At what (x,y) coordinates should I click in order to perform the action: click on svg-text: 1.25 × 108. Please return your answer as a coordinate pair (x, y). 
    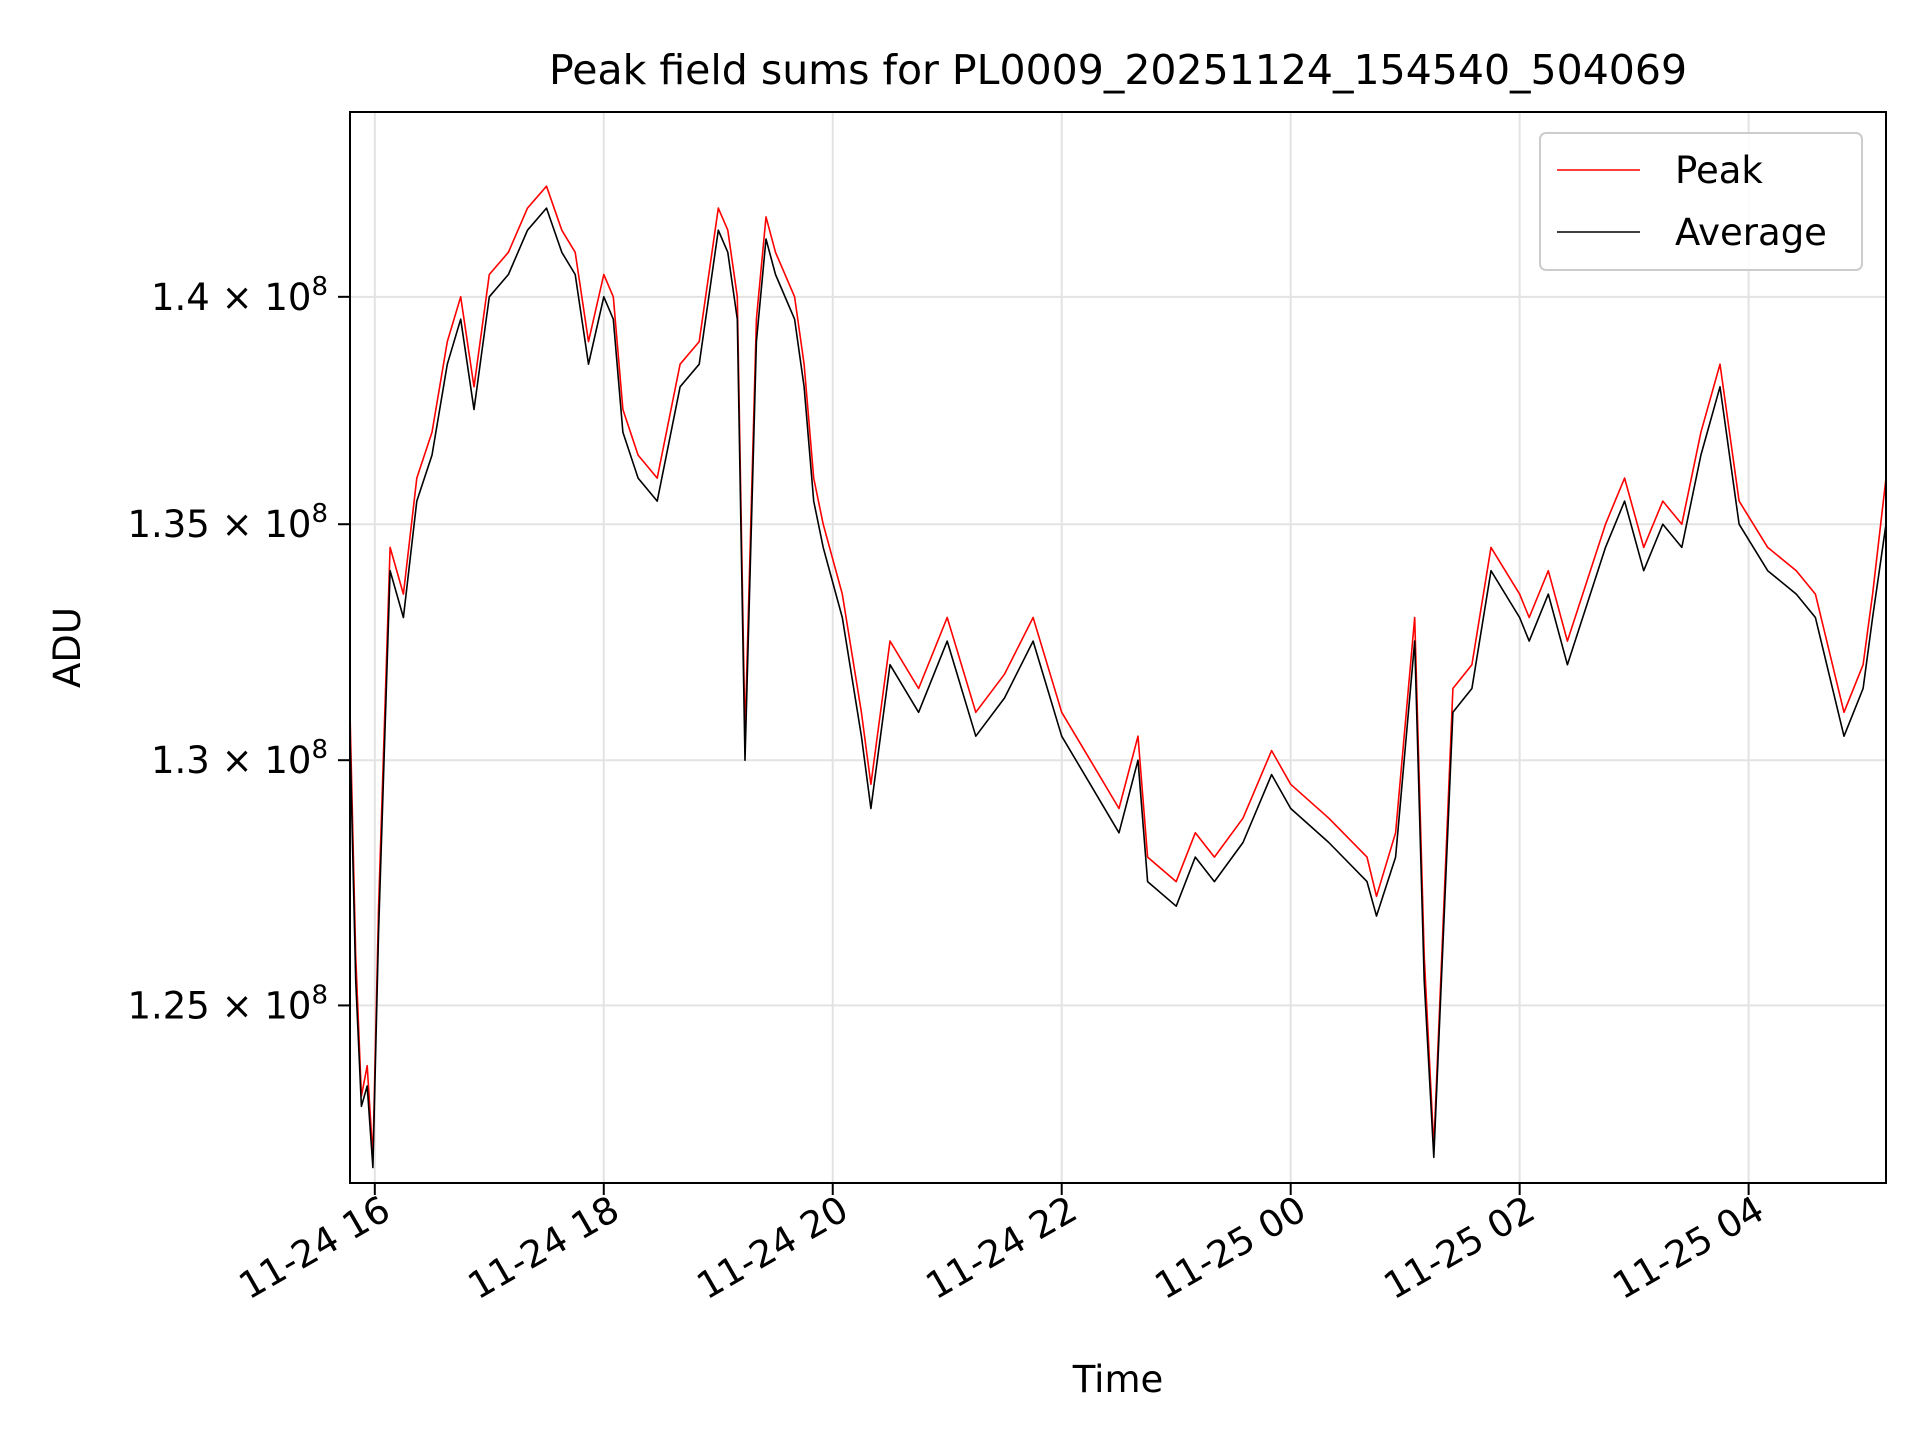
    Looking at the image, I should click on (227, 1003).